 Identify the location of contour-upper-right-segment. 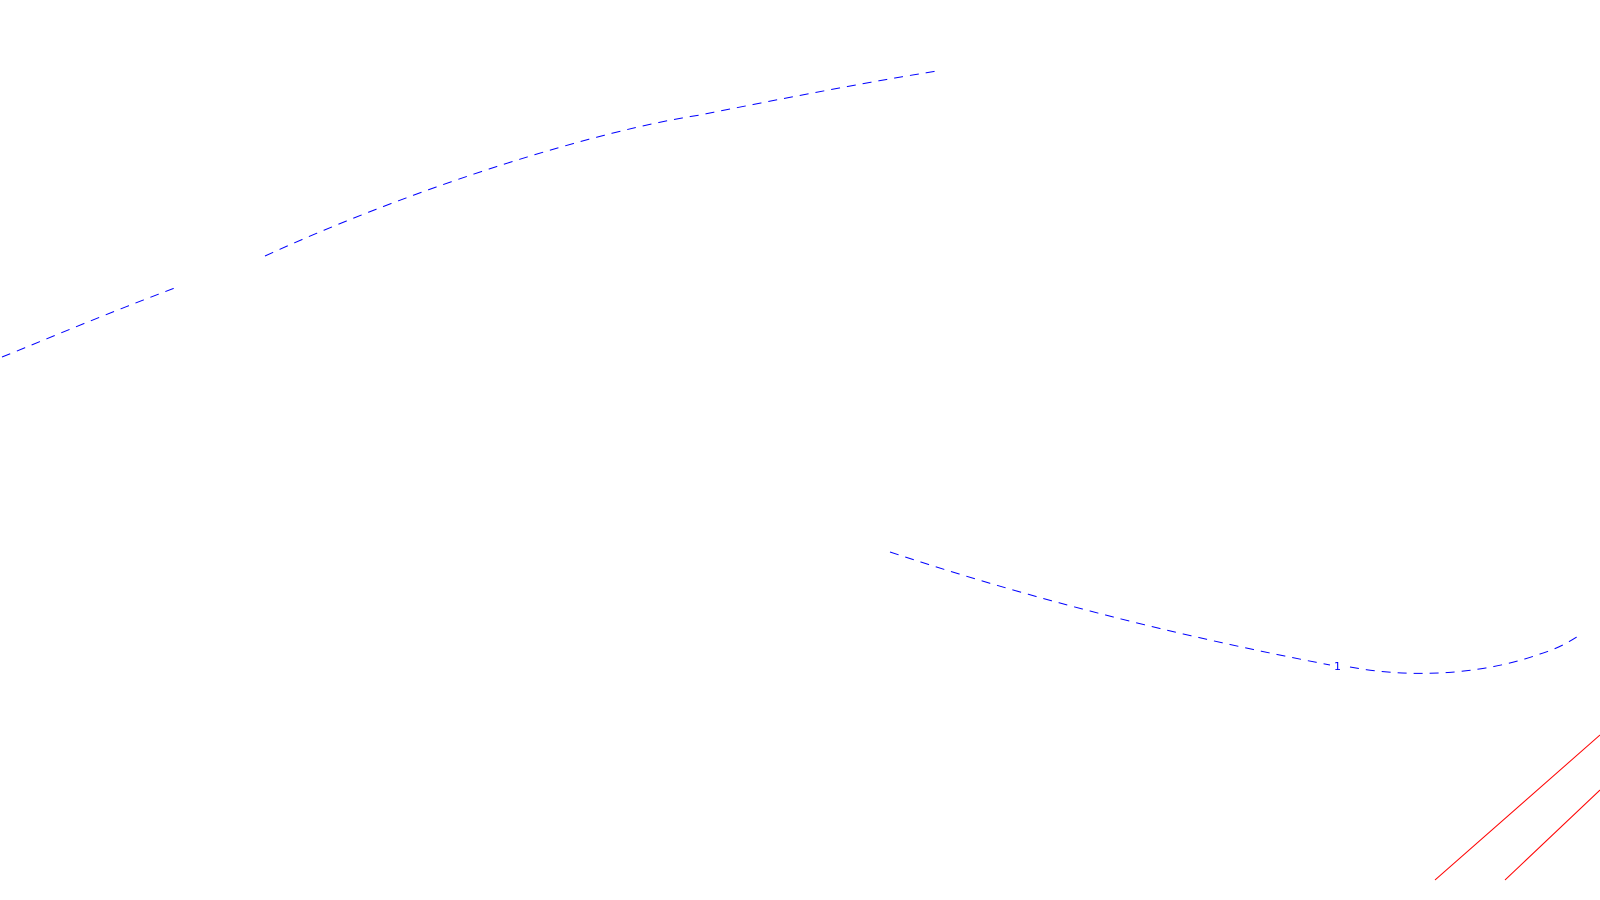
(601, 163).